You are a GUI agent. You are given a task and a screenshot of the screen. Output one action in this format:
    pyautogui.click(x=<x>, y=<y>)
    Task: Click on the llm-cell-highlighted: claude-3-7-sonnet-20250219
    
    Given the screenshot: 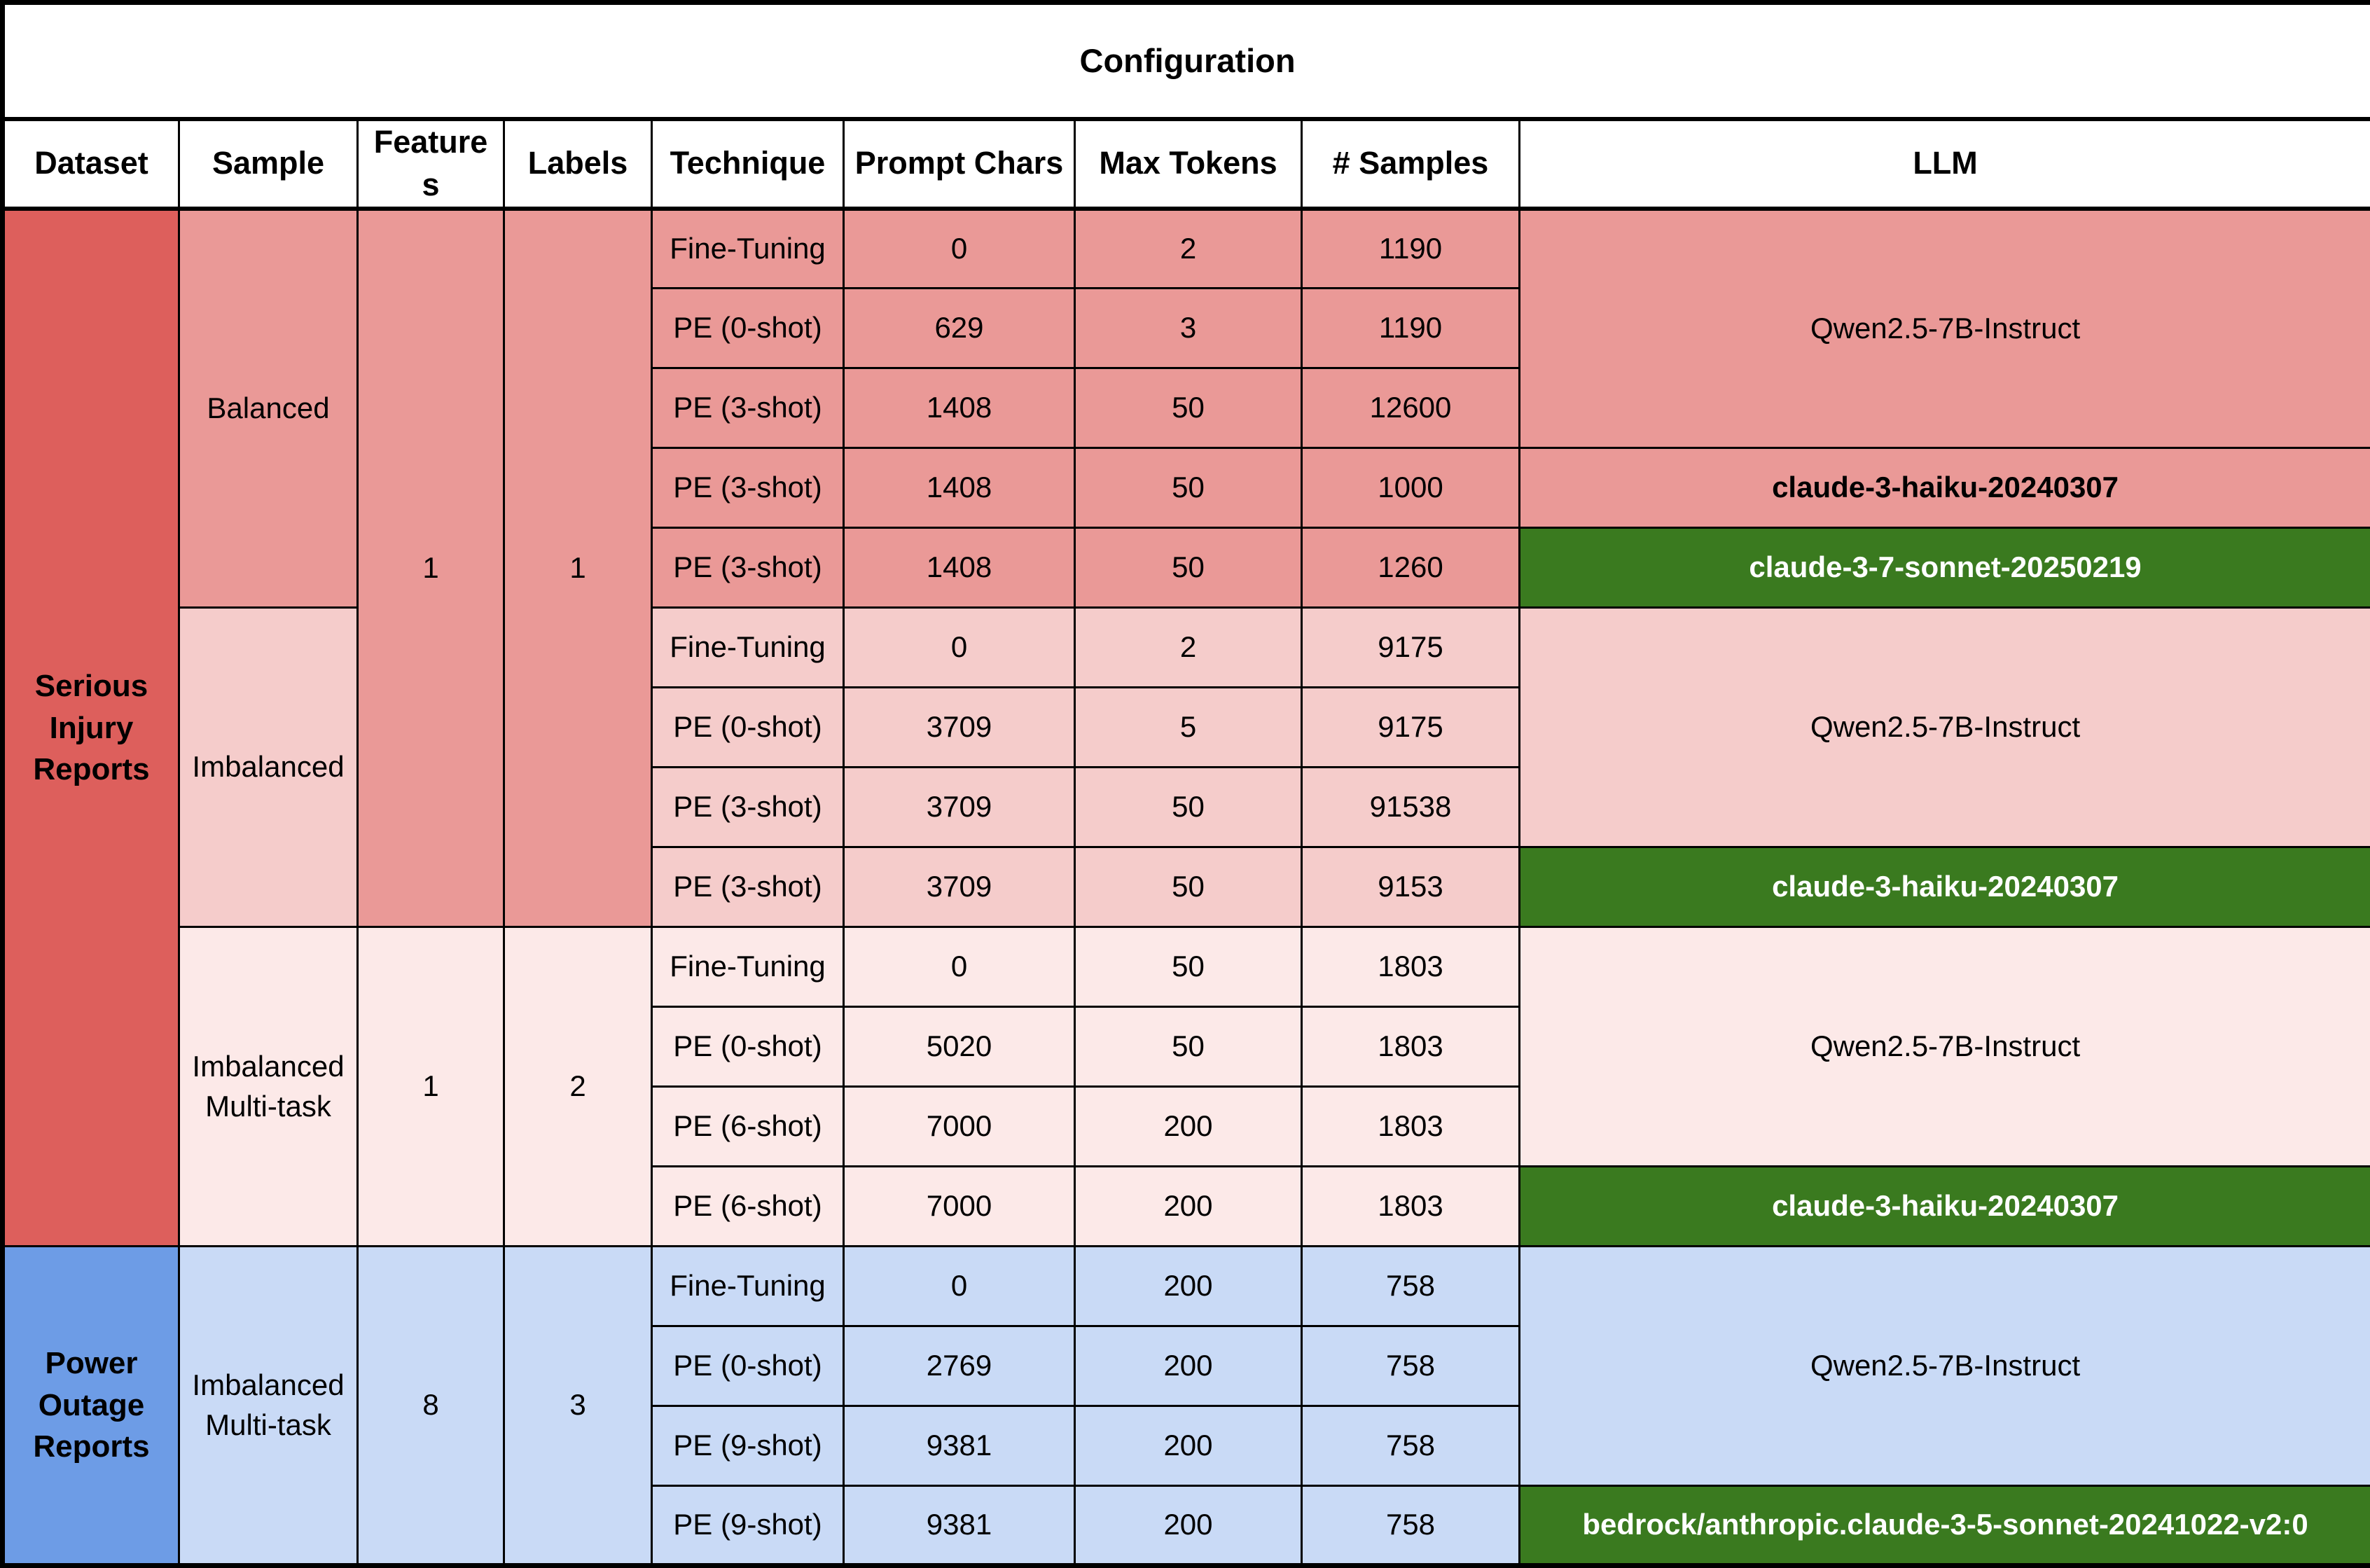 What is the action you would take?
    pyautogui.click(x=1945, y=568)
    